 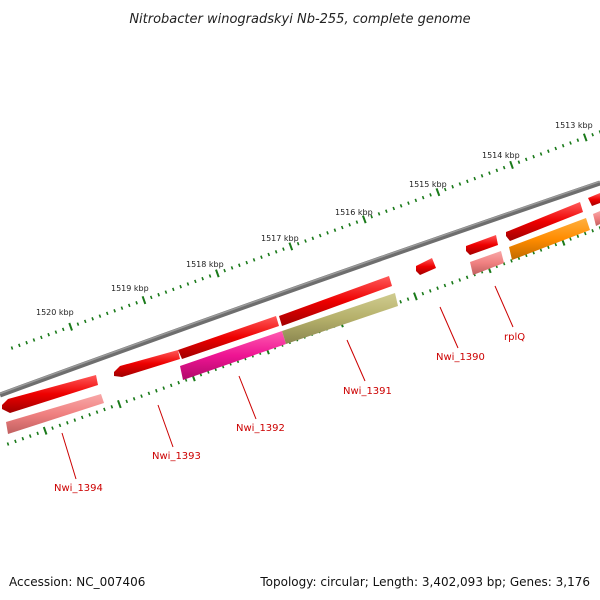 What do you see at coordinates (460, 357) in the screenshot?
I see `gene-label-nwi-1390: Nwi_1390` at bounding box center [460, 357].